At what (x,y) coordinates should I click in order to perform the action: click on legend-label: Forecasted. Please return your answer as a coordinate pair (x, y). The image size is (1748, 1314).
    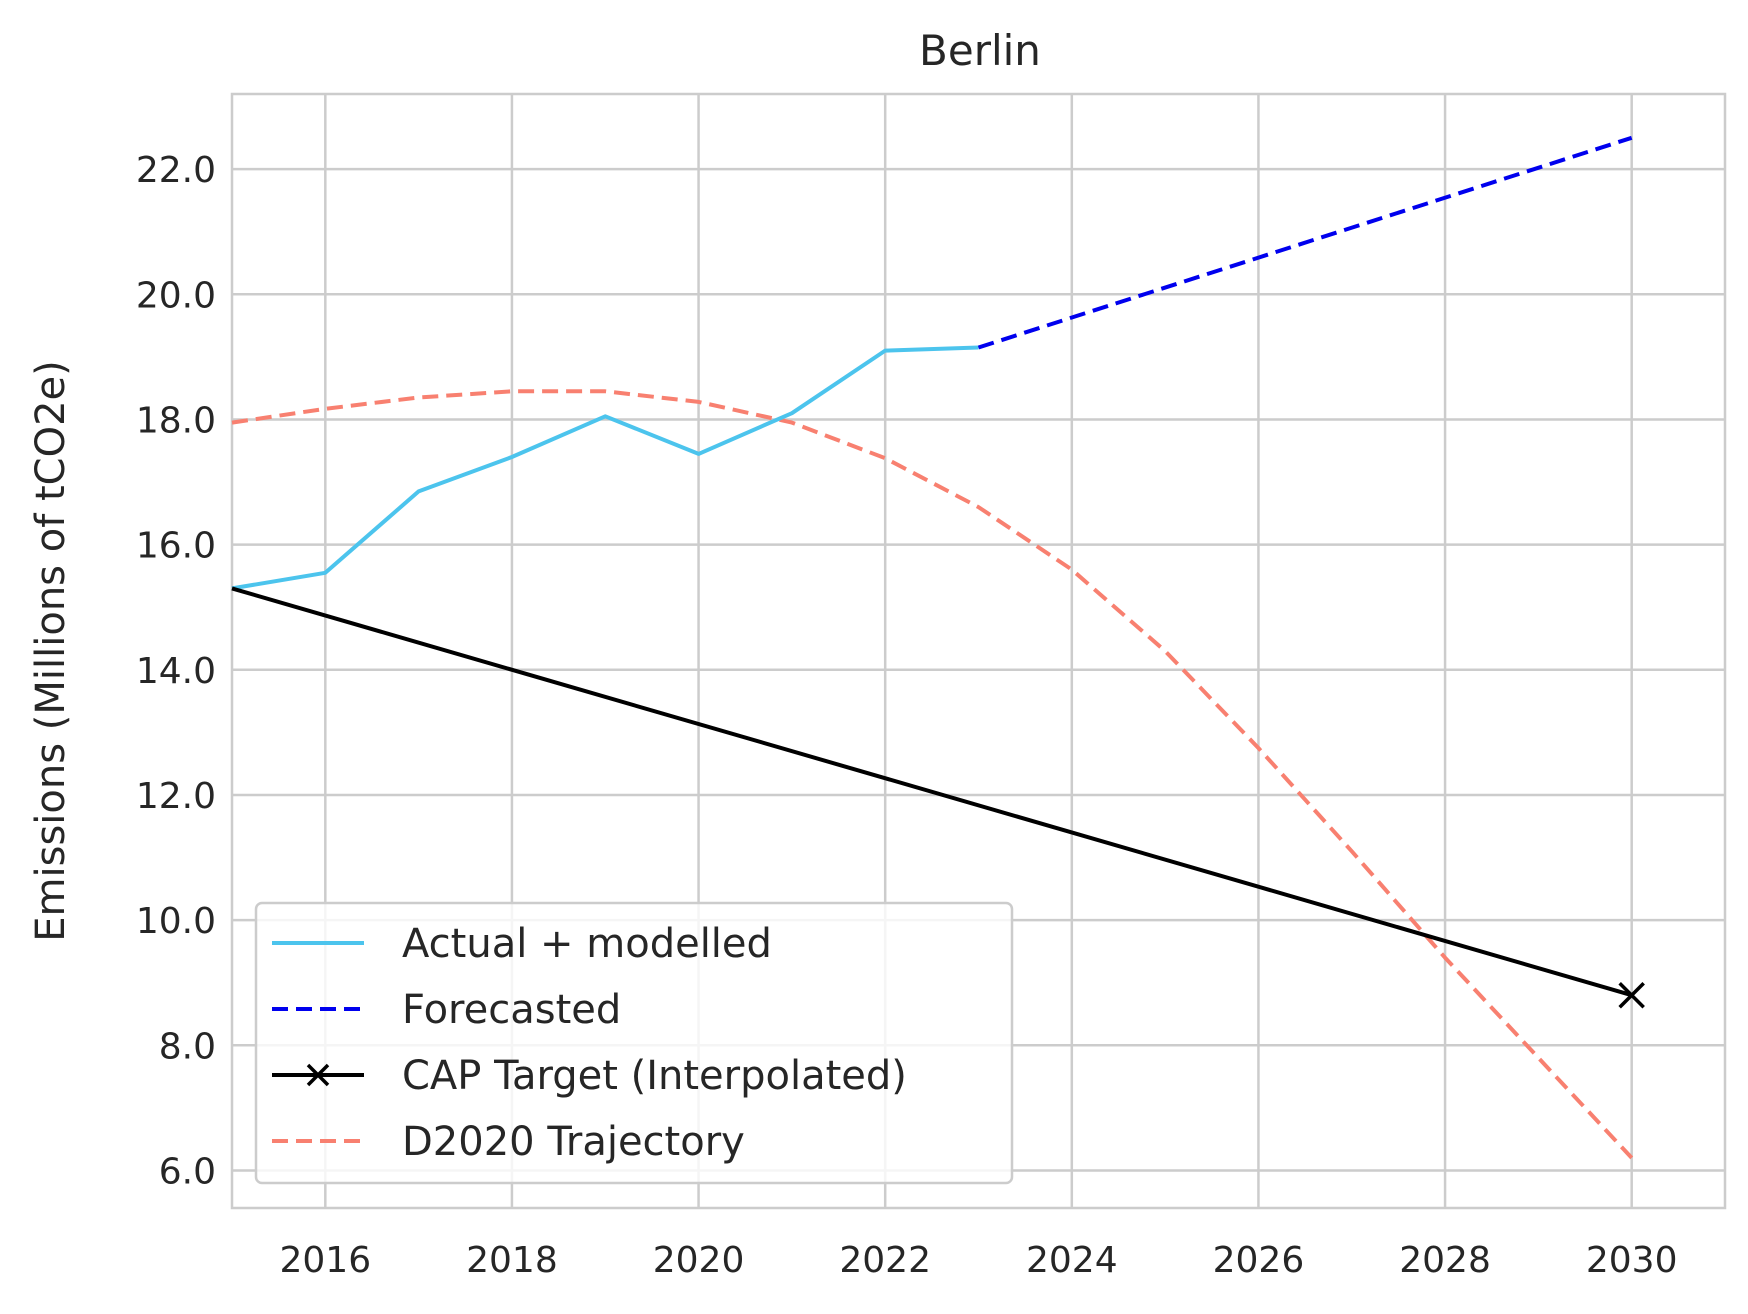
    Looking at the image, I should click on (511, 1010).